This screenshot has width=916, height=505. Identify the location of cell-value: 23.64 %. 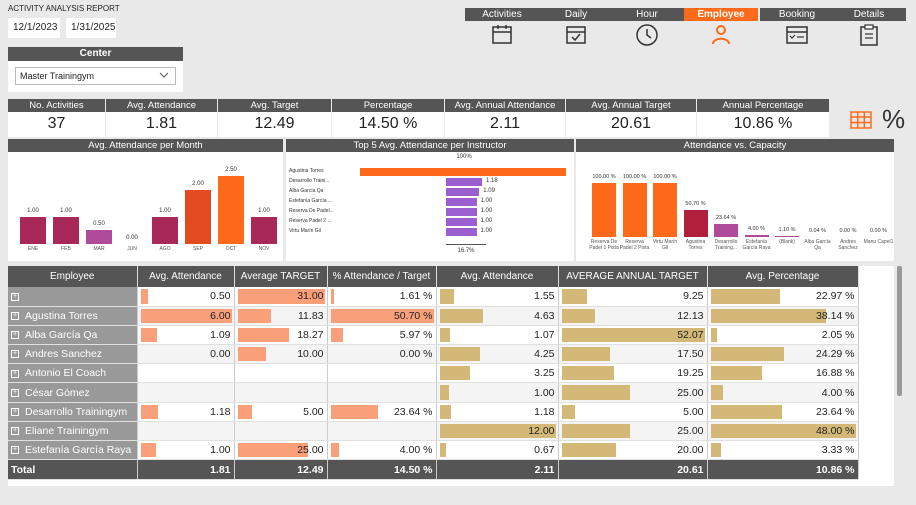
(835, 411).